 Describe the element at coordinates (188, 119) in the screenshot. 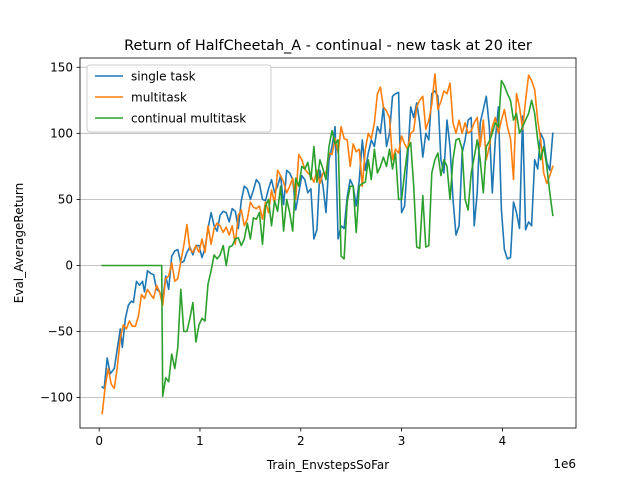

I see `legend-label-continual-multitask: continual multitask` at that location.